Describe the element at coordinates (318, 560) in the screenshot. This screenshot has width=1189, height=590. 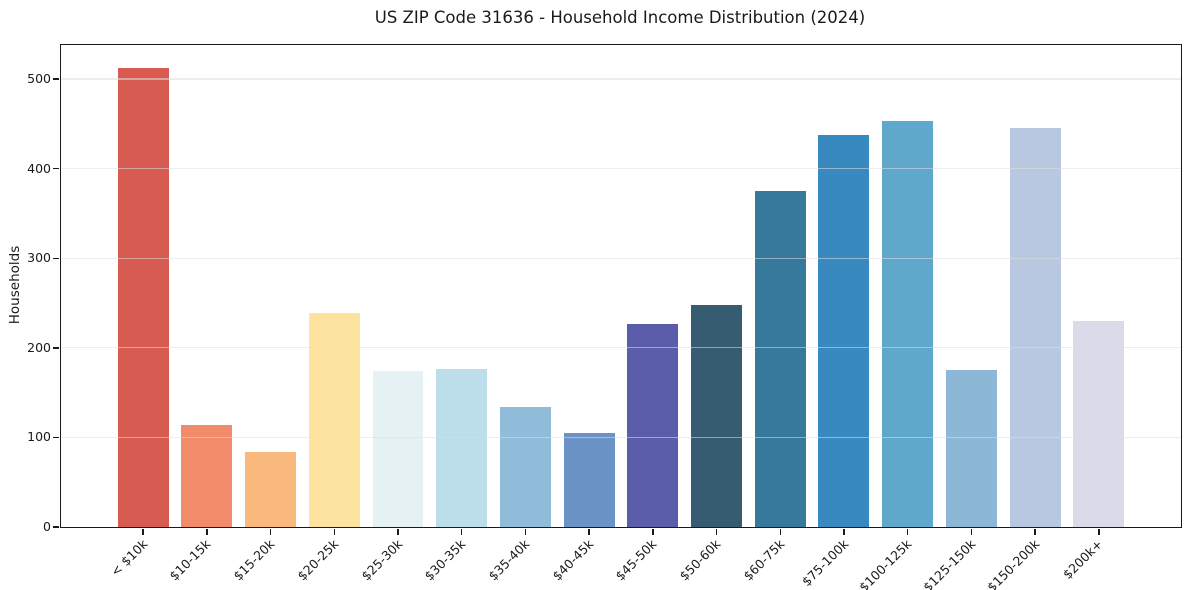
I see `x-tick-label: $20-25k` at that location.